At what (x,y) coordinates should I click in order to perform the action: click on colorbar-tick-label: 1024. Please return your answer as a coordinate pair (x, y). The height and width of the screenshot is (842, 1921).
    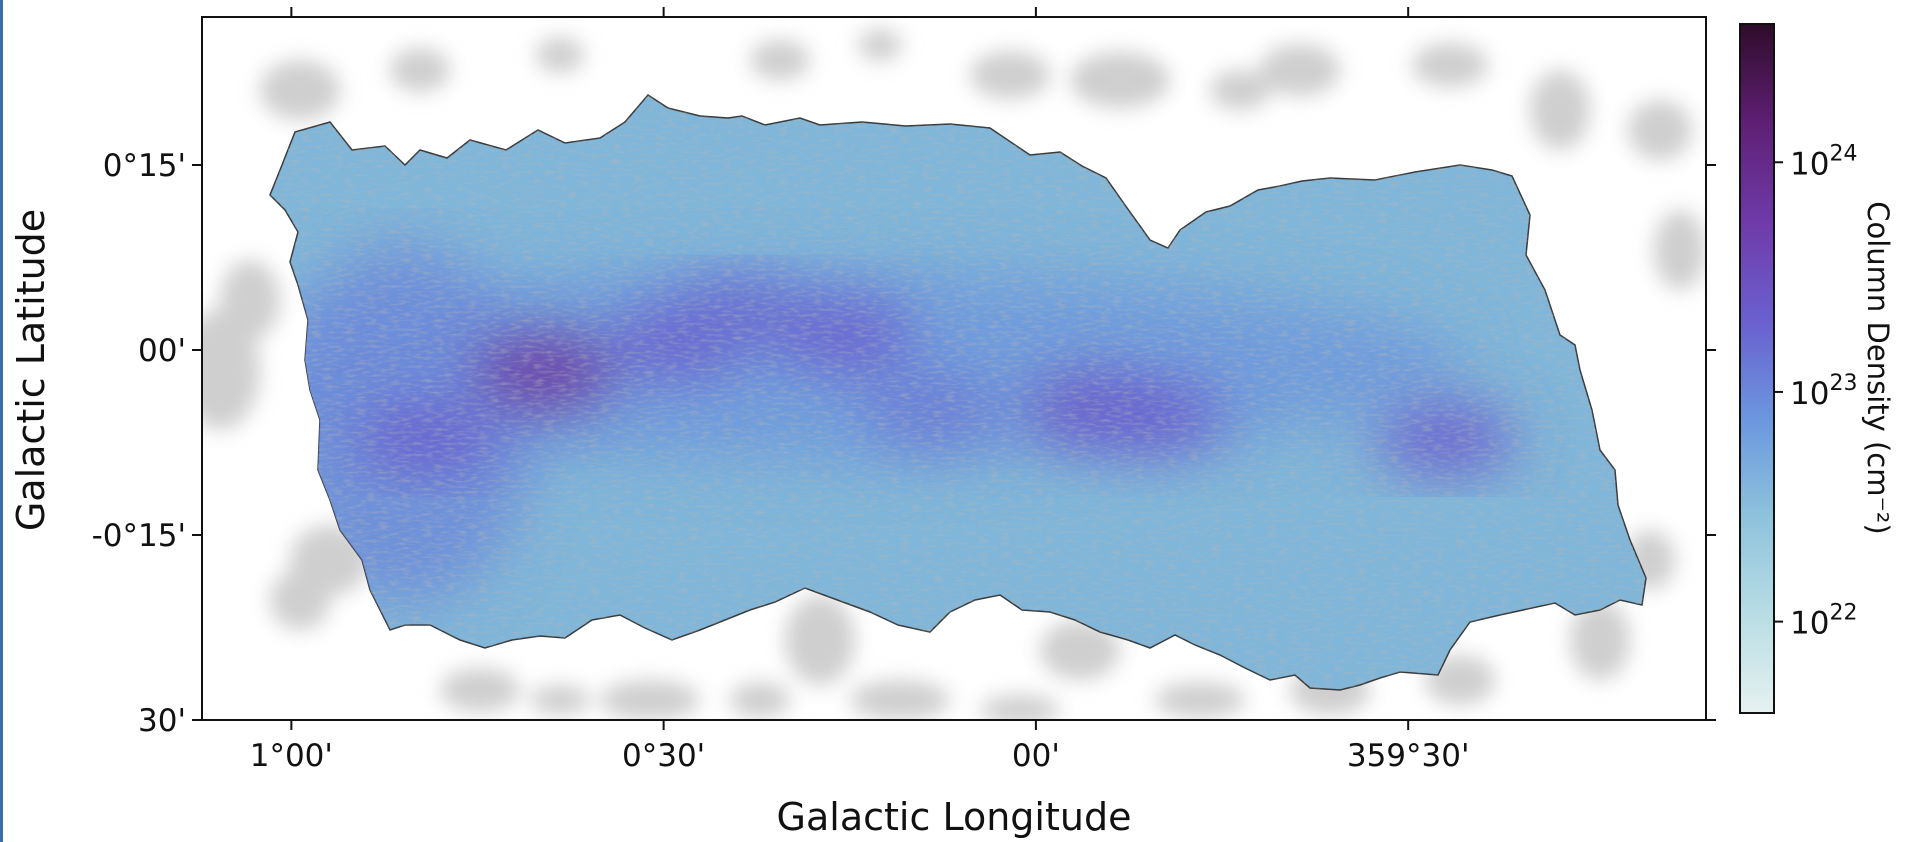
    Looking at the image, I should click on (1823, 161).